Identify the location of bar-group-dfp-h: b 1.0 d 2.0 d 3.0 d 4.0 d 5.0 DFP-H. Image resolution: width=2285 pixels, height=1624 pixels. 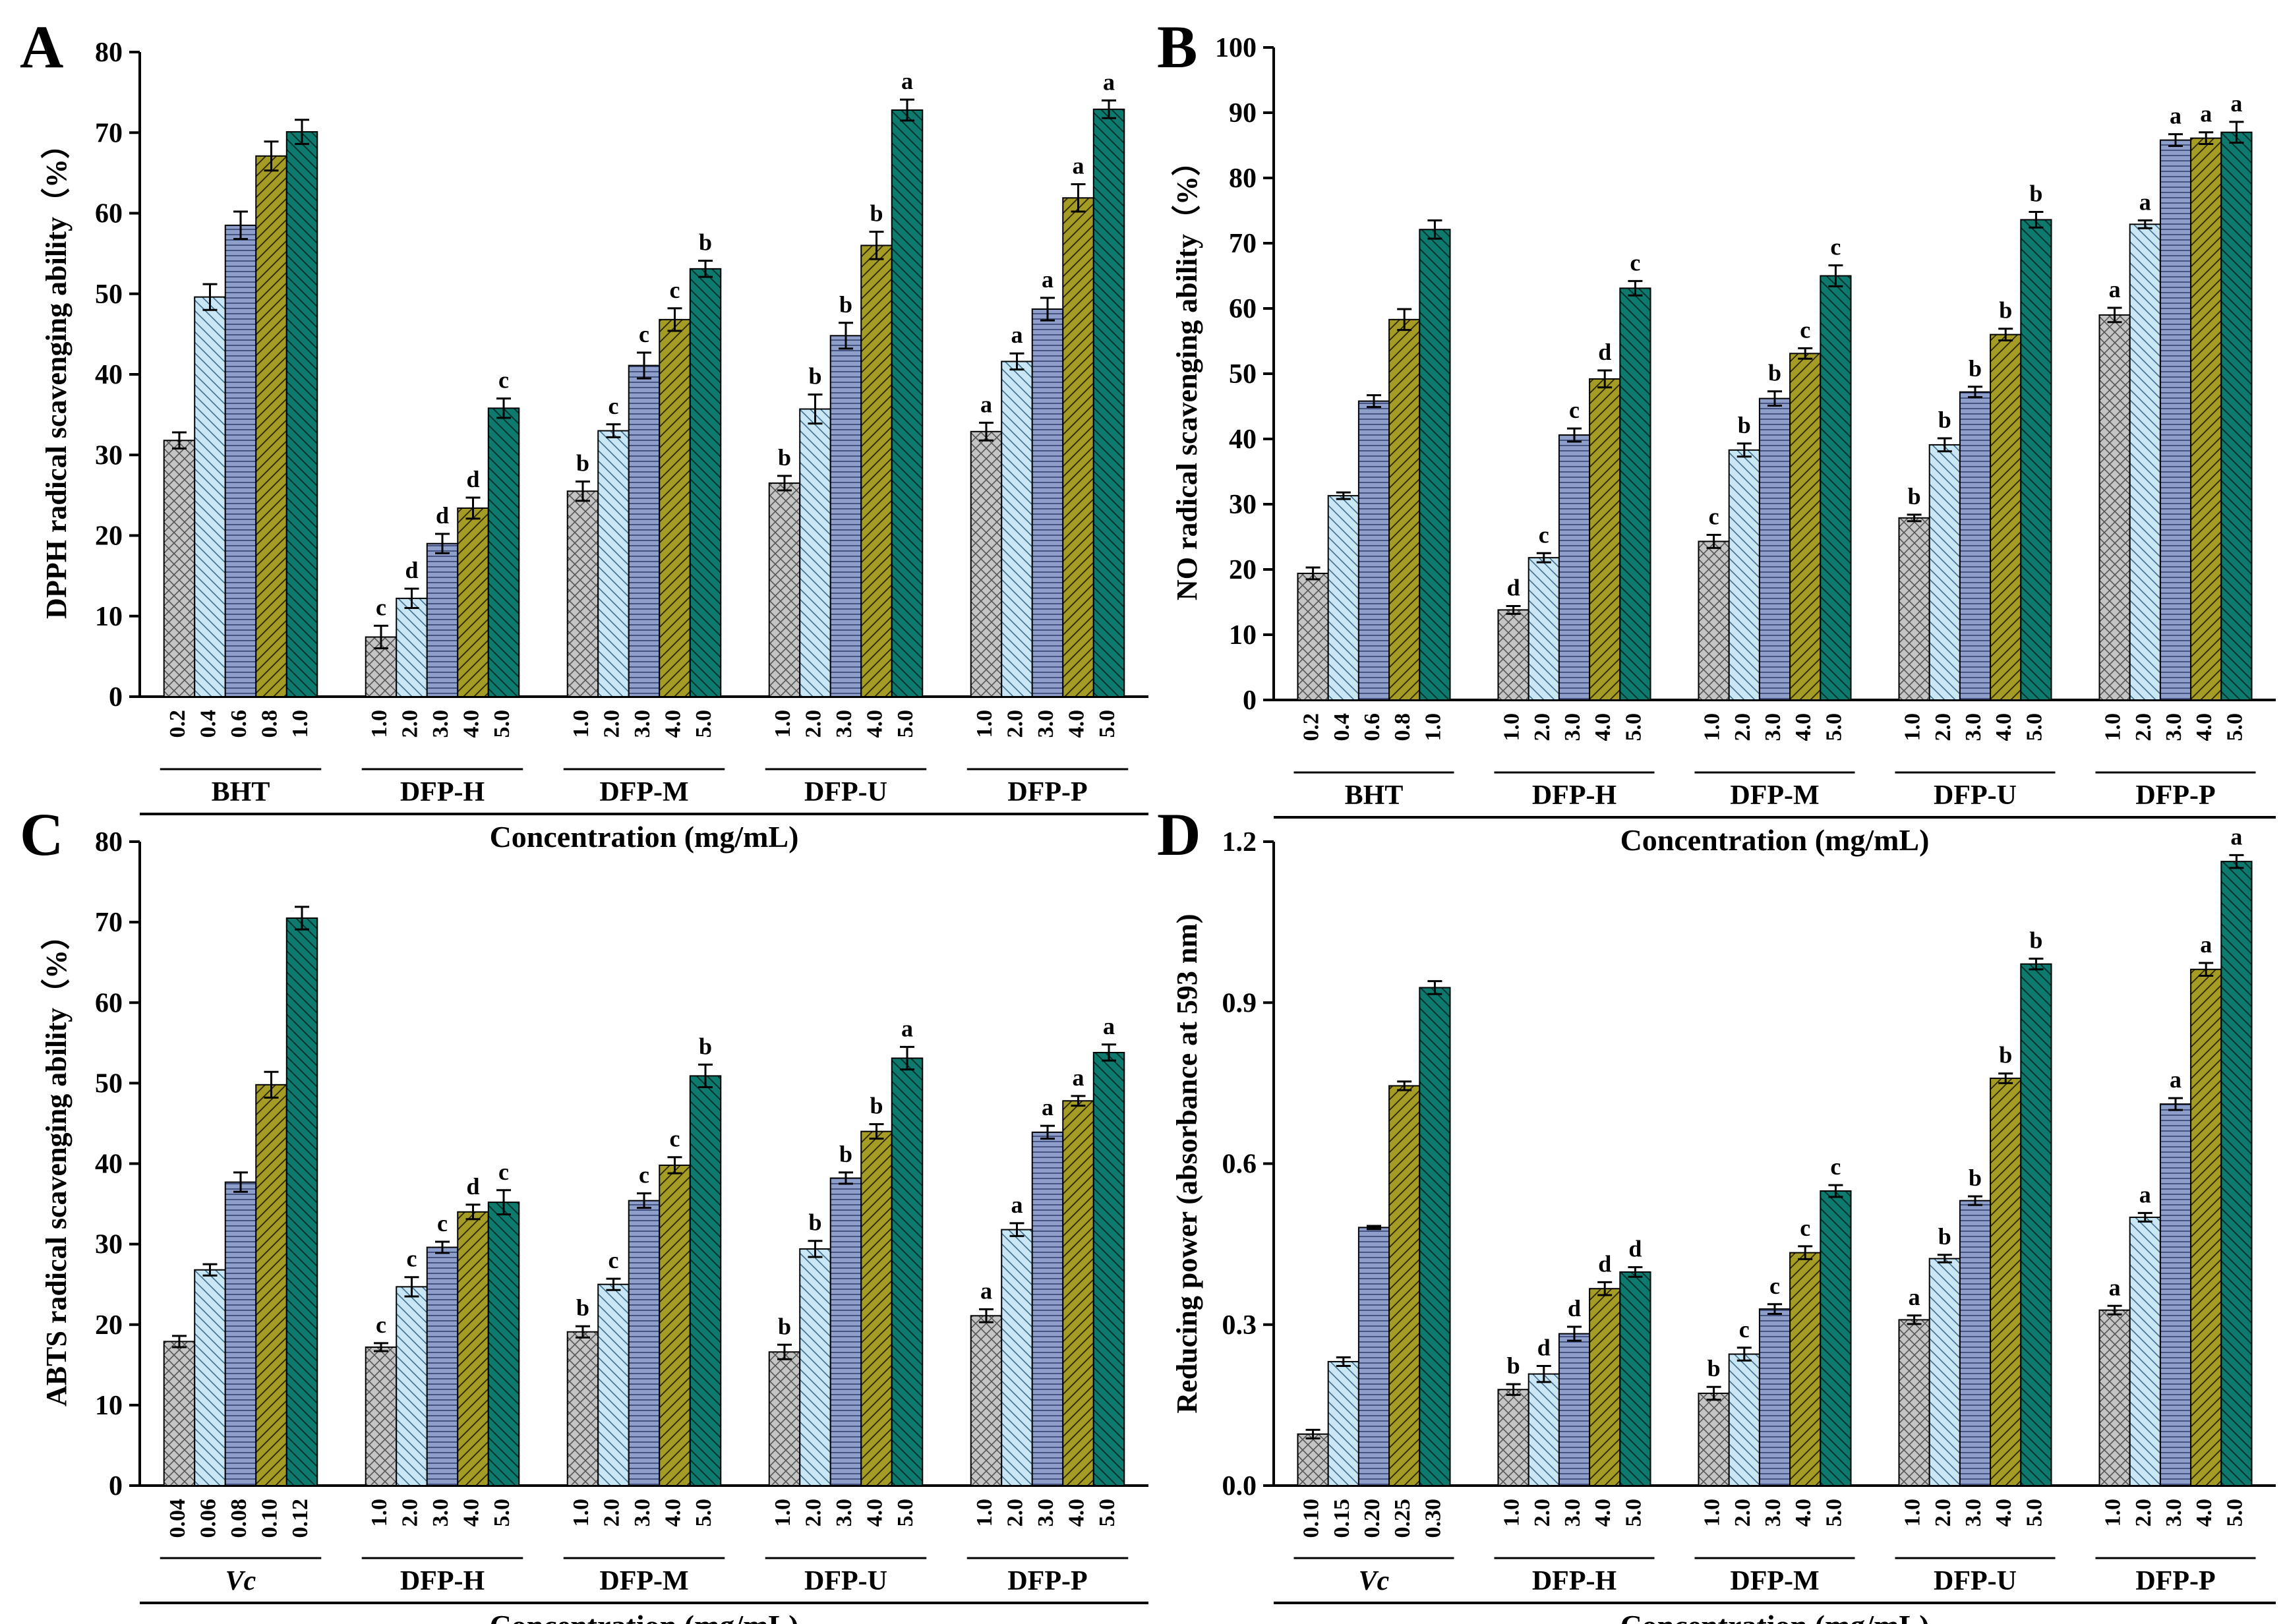
(1574, 1416).